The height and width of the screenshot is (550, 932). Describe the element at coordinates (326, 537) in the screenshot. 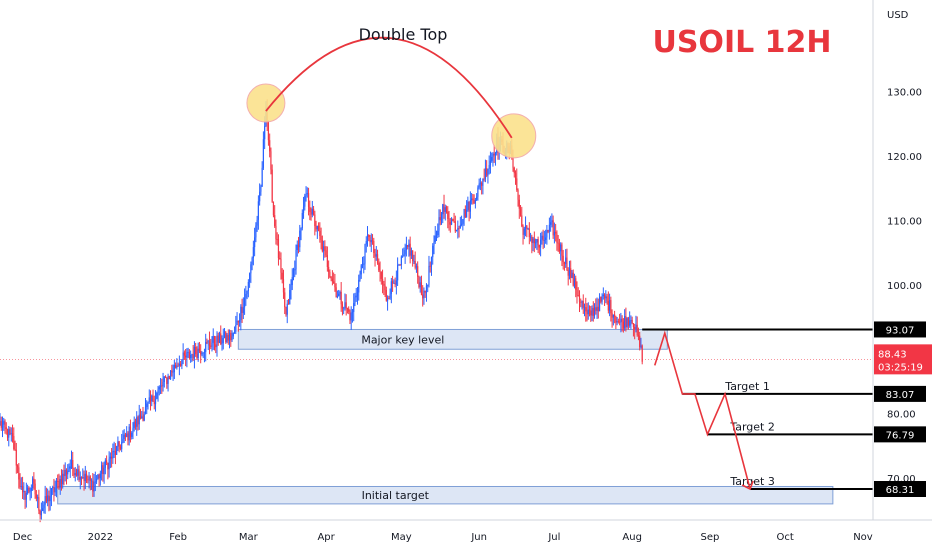

I see `x-tick-label-4: Apr` at that location.